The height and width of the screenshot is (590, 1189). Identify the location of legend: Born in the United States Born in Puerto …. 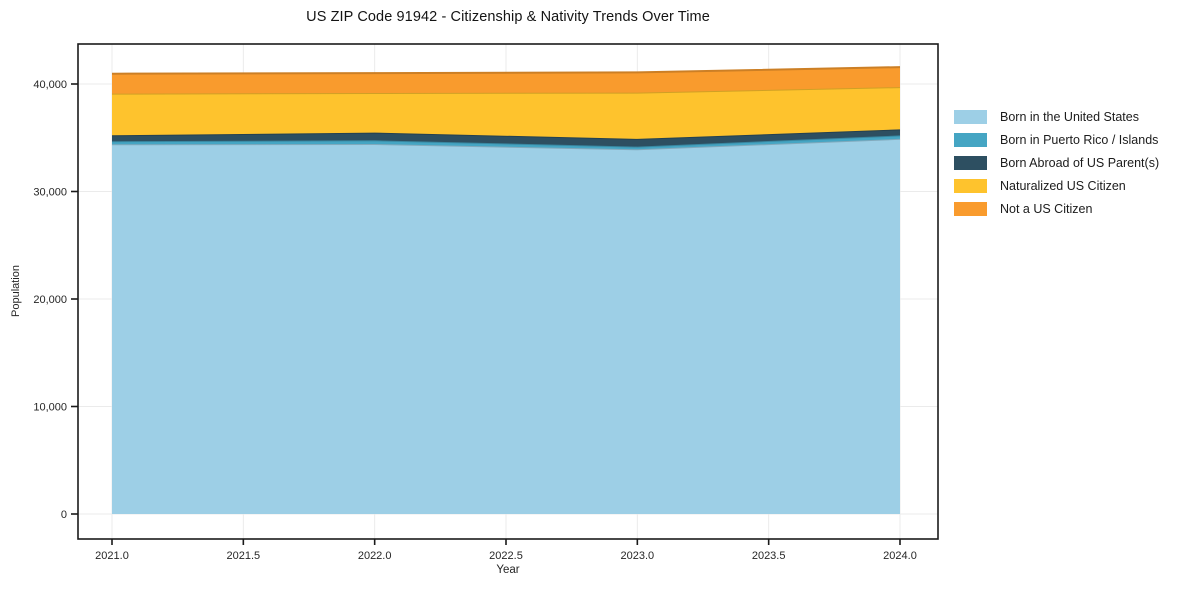
(1056, 162).